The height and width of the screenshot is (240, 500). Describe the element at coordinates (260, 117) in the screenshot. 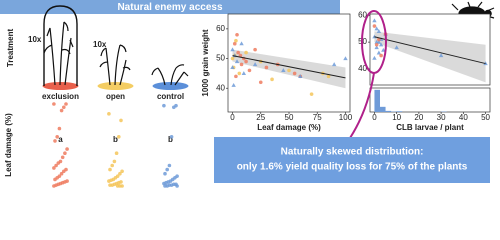

I see `x-tick-label: 25` at that location.